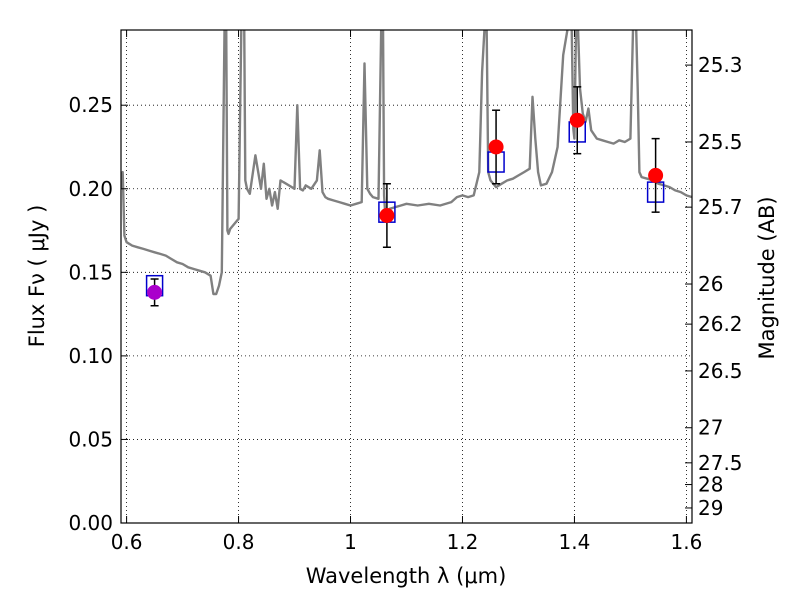 Image resolution: width=800 pixels, height=600 pixels. I want to click on right-tick-label: 25.3, so click(720, 65).